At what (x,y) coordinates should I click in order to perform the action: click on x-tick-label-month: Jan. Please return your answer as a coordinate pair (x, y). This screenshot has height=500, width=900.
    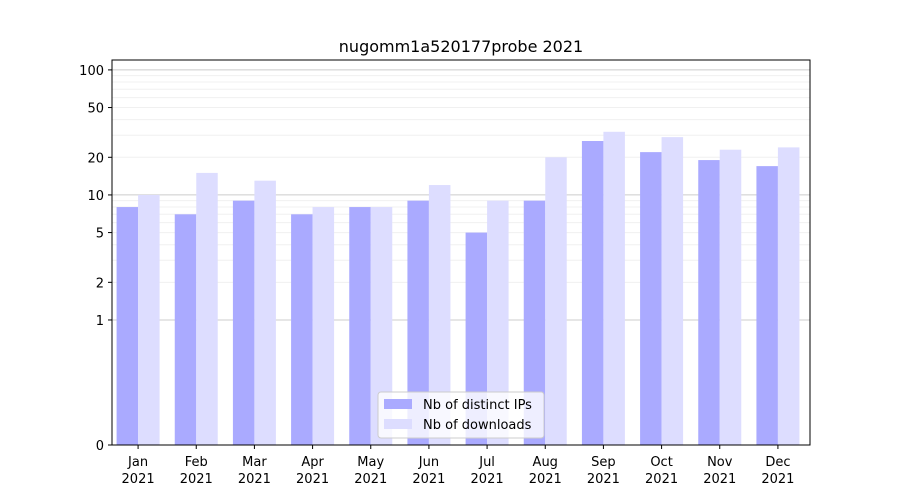
    Looking at the image, I should click on (137, 462).